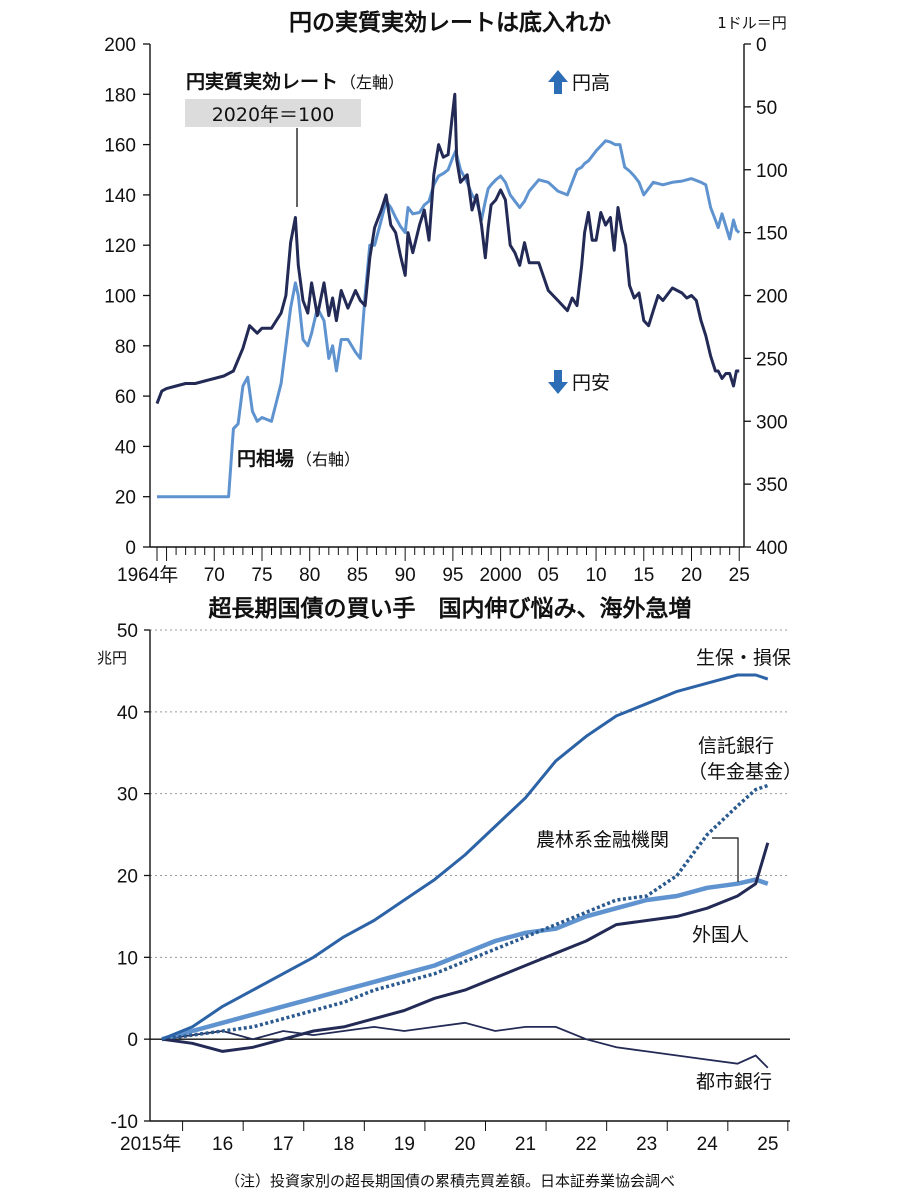  Describe the element at coordinates (405, 575) in the screenshot. I see `top-x-tick-label: 90` at that location.